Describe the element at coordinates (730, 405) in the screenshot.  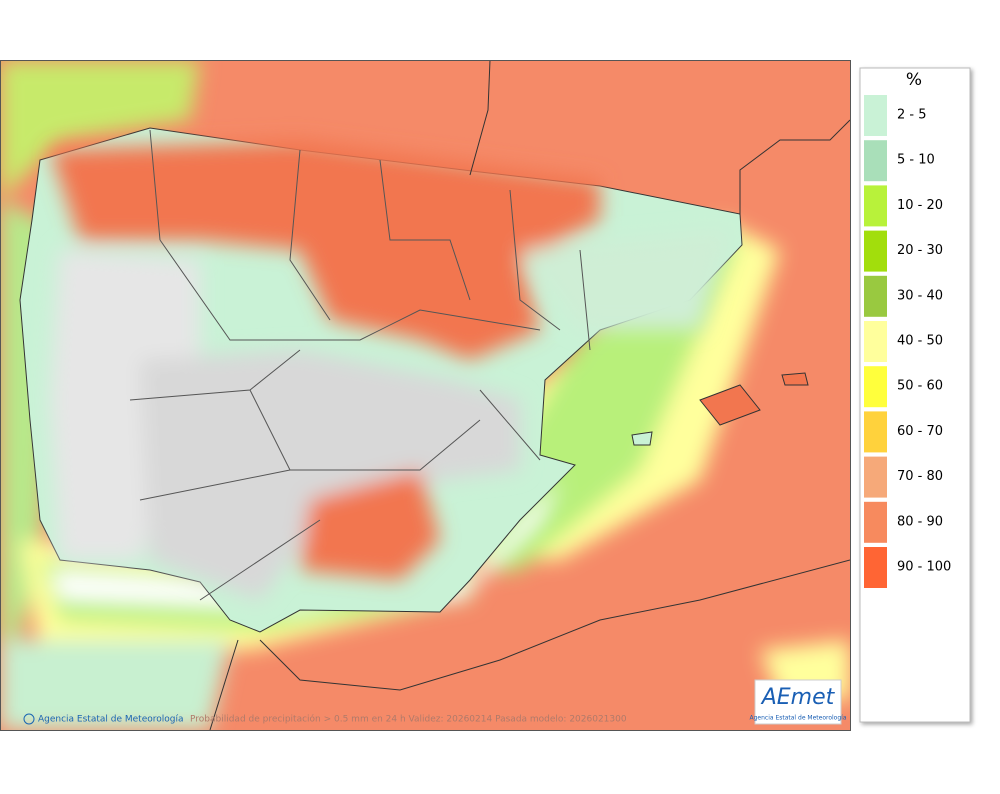
I see `mallorca` at that location.